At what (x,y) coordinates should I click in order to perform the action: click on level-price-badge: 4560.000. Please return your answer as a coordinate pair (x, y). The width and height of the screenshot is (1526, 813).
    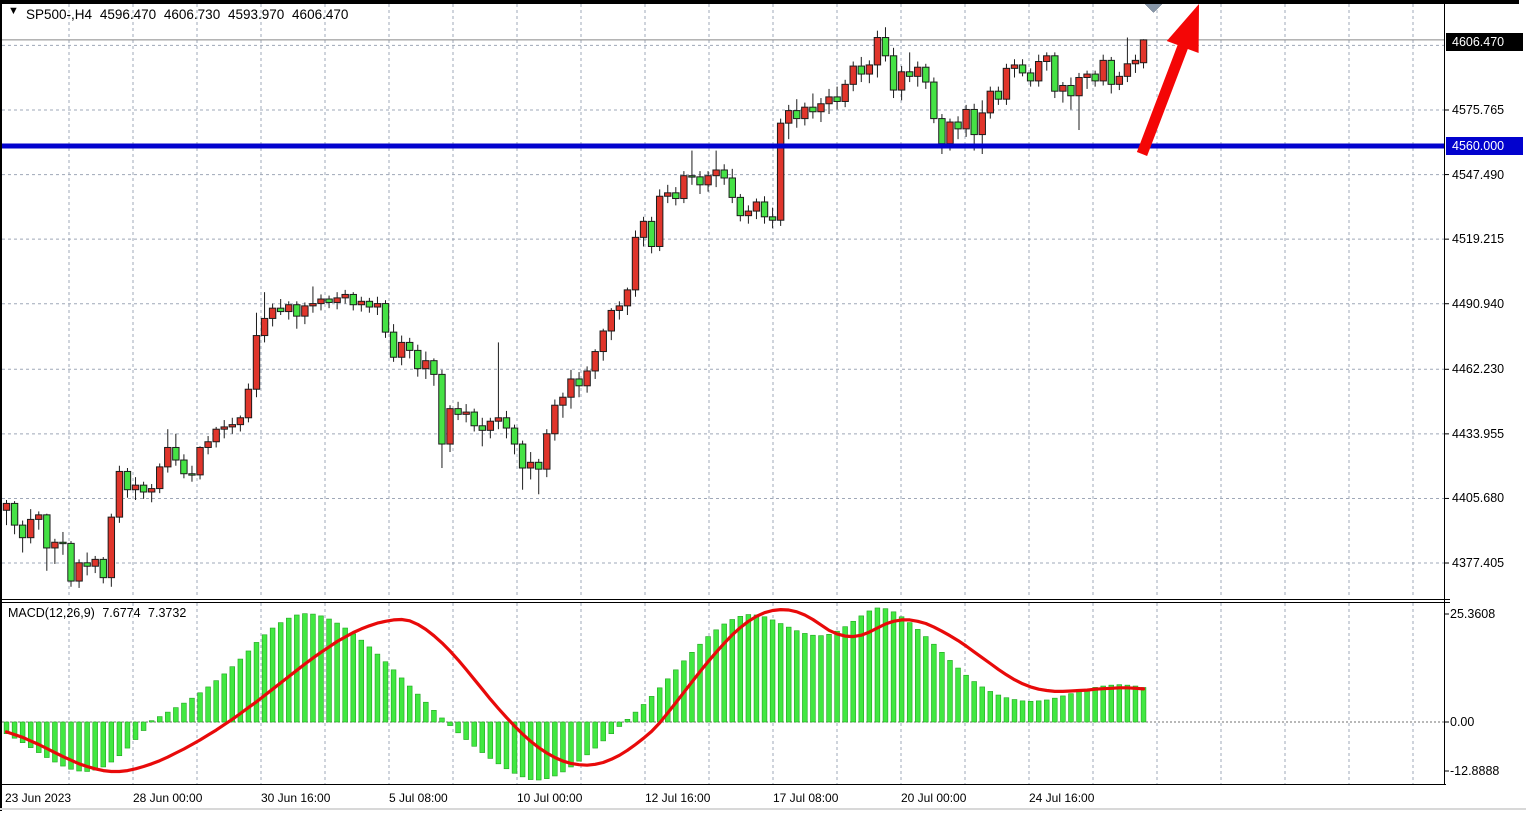
    Looking at the image, I should click on (1484, 146).